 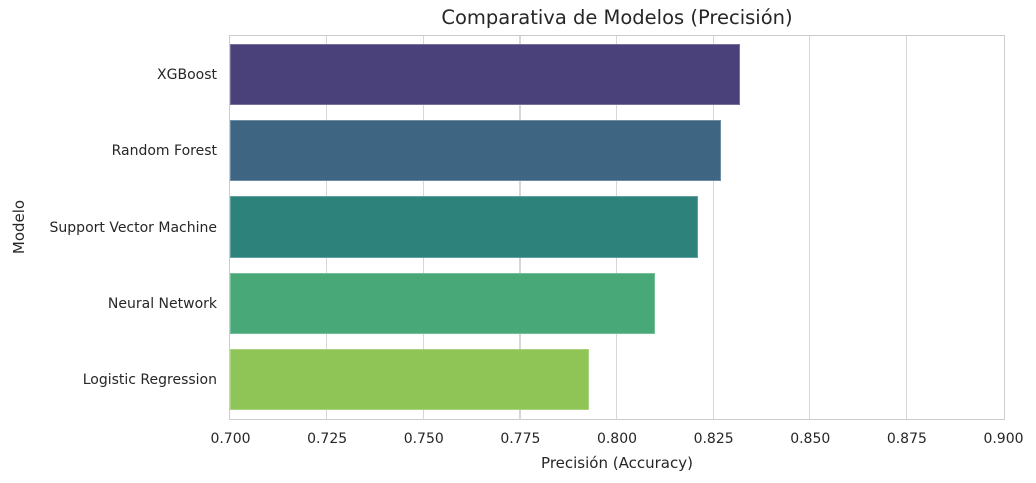 I want to click on y-tick-label: Logistic Regression, so click(x=149, y=380).